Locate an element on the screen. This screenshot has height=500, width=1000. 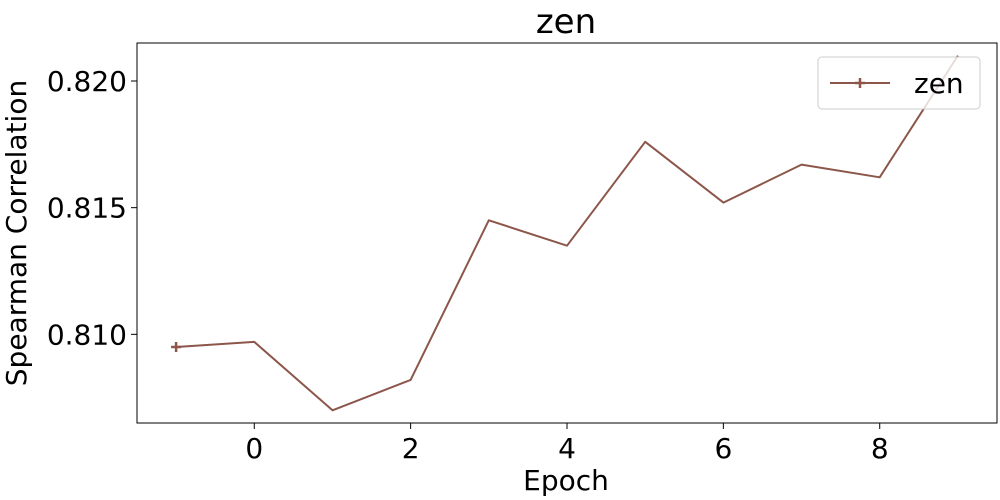
data-point-marker is located at coordinates (176, 347).